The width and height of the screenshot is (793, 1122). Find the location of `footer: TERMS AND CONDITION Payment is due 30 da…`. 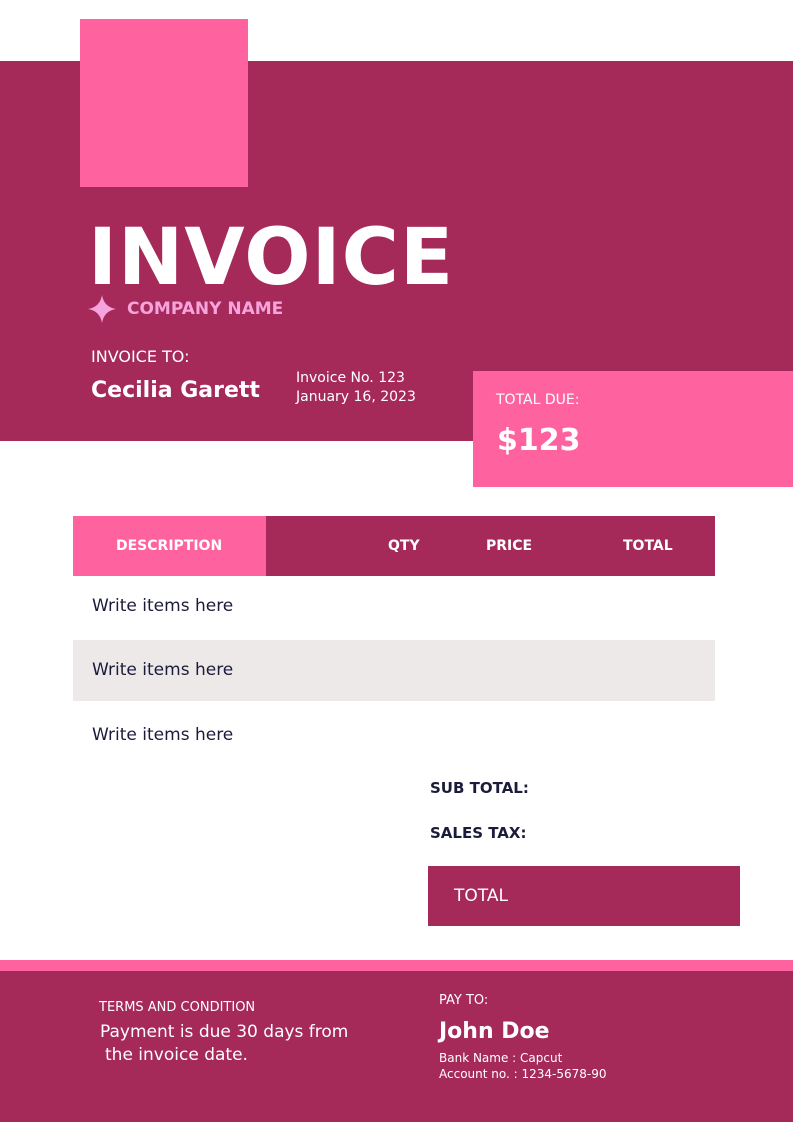

footer: TERMS AND CONDITION Payment is due 30 da… is located at coordinates (396, 1046).